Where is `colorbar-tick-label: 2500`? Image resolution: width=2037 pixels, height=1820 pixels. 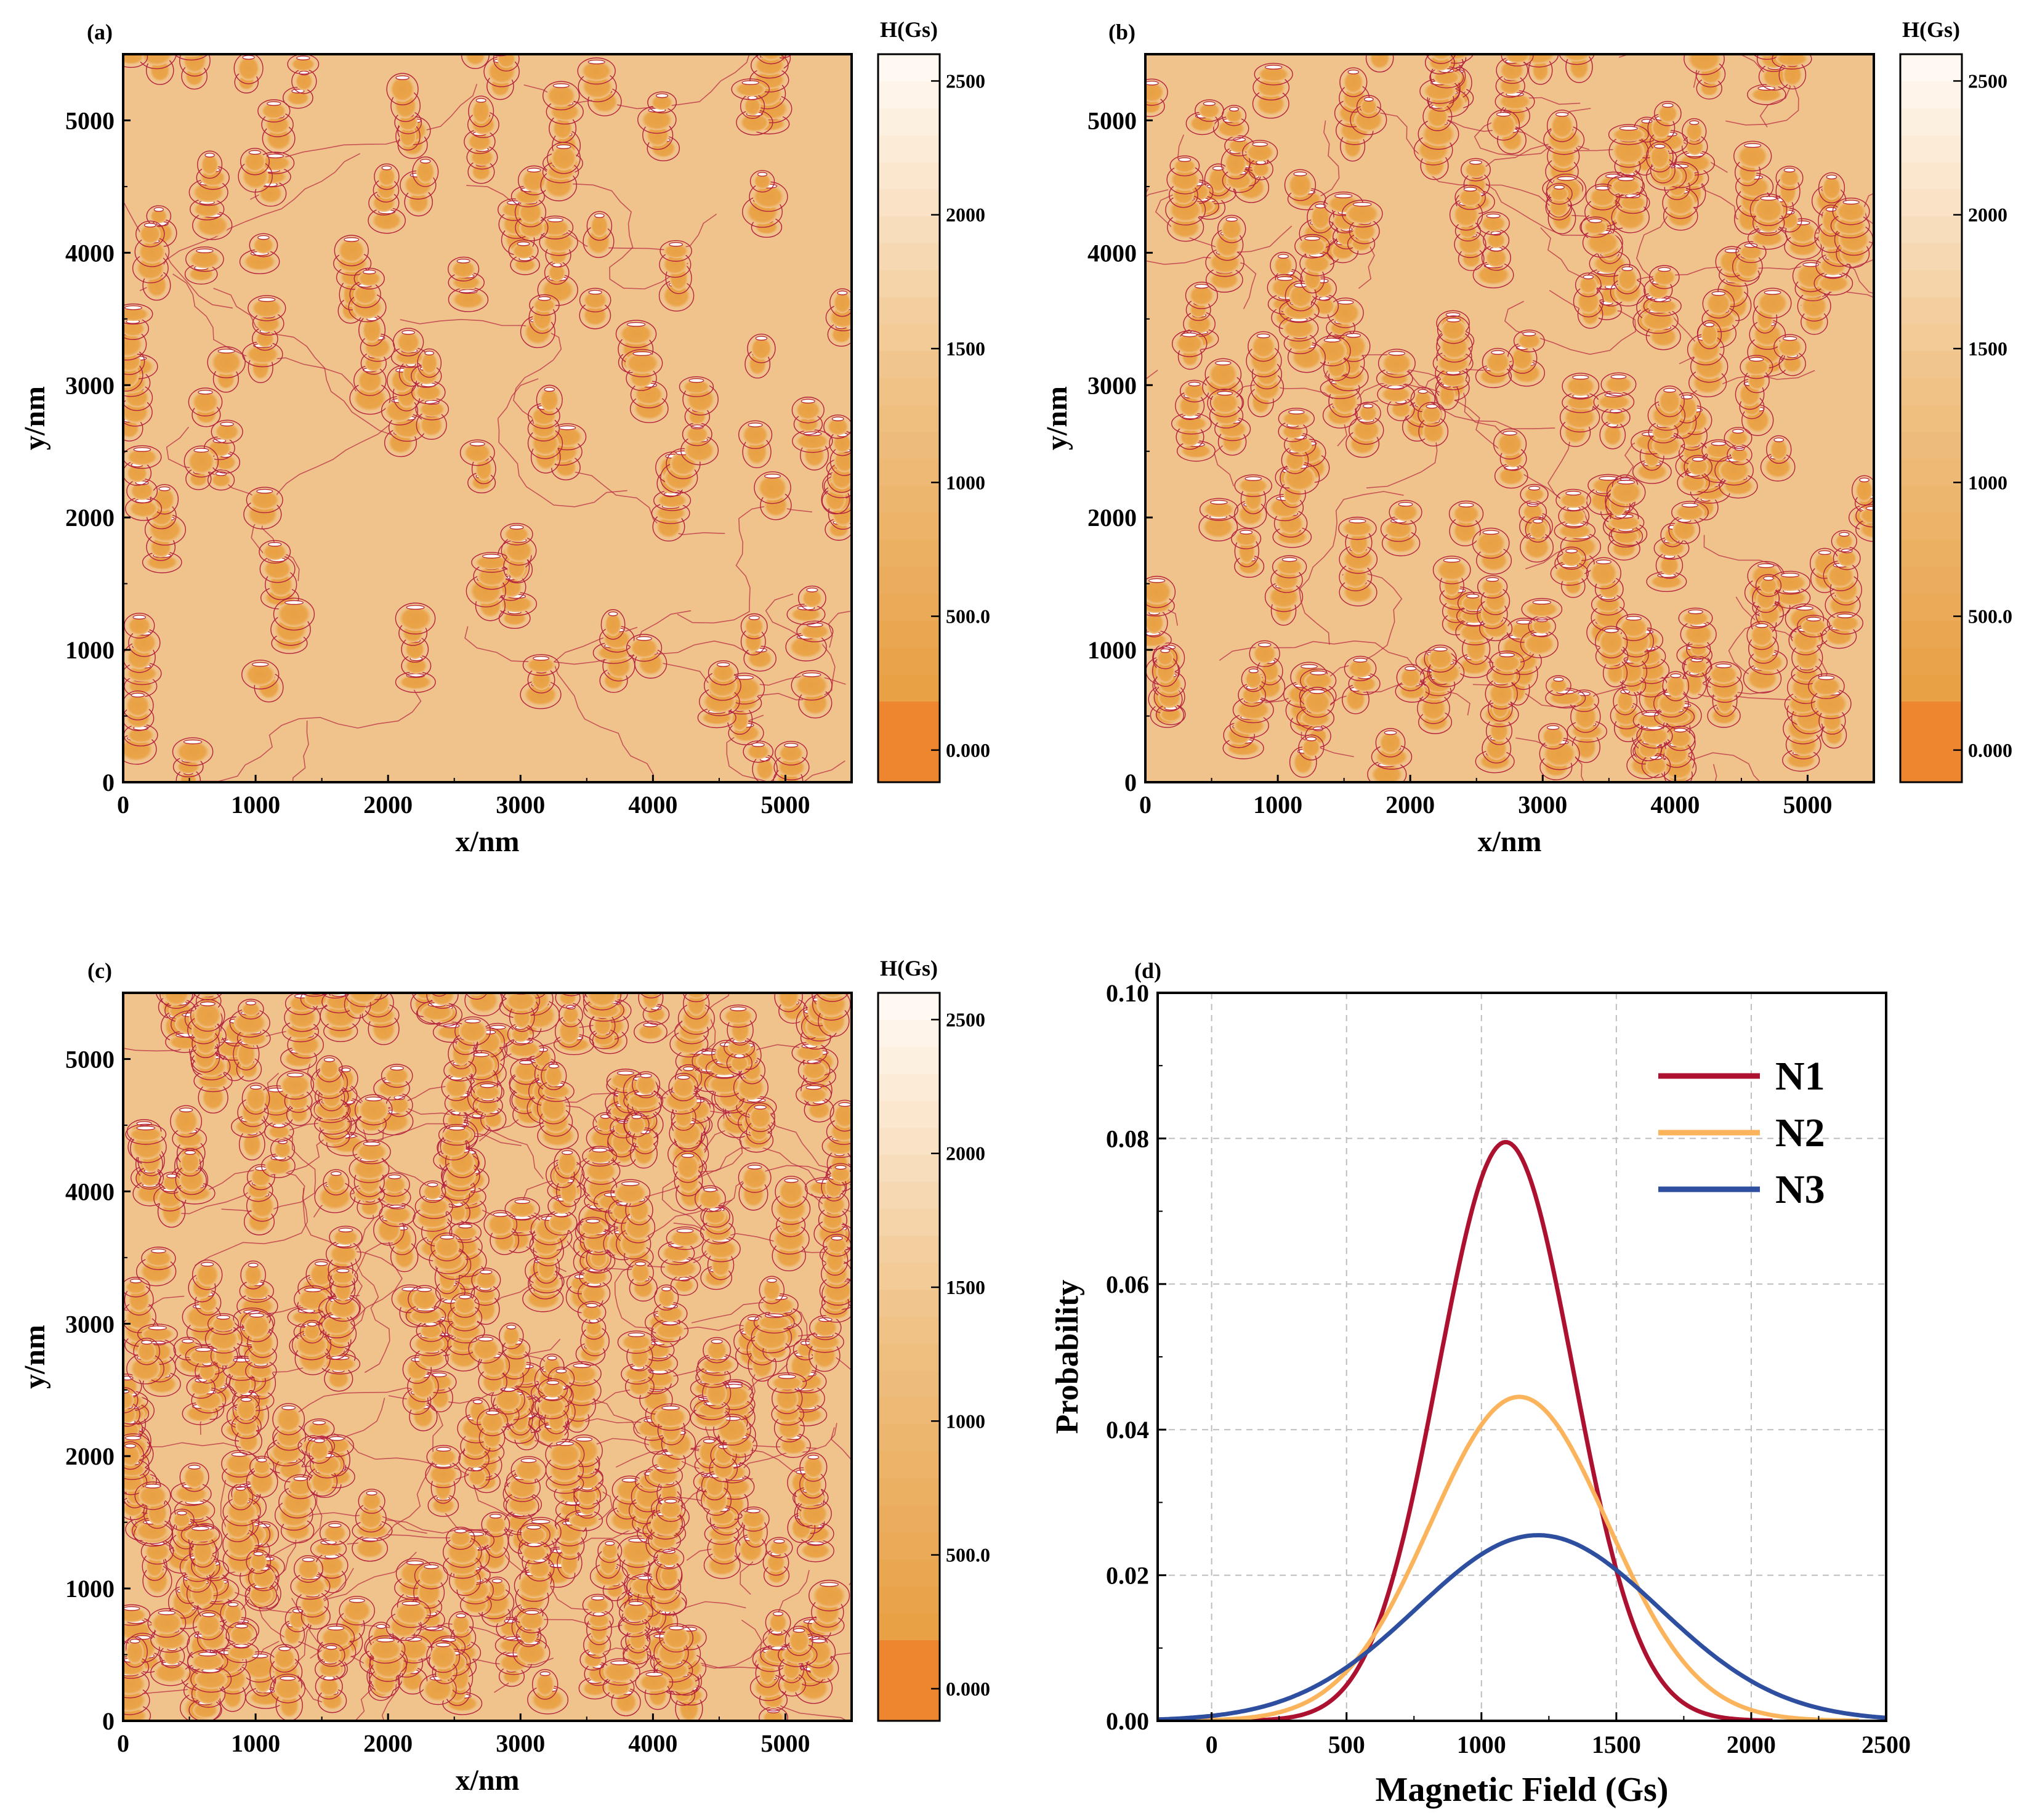
colorbar-tick-label: 2500 is located at coordinates (965, 81).